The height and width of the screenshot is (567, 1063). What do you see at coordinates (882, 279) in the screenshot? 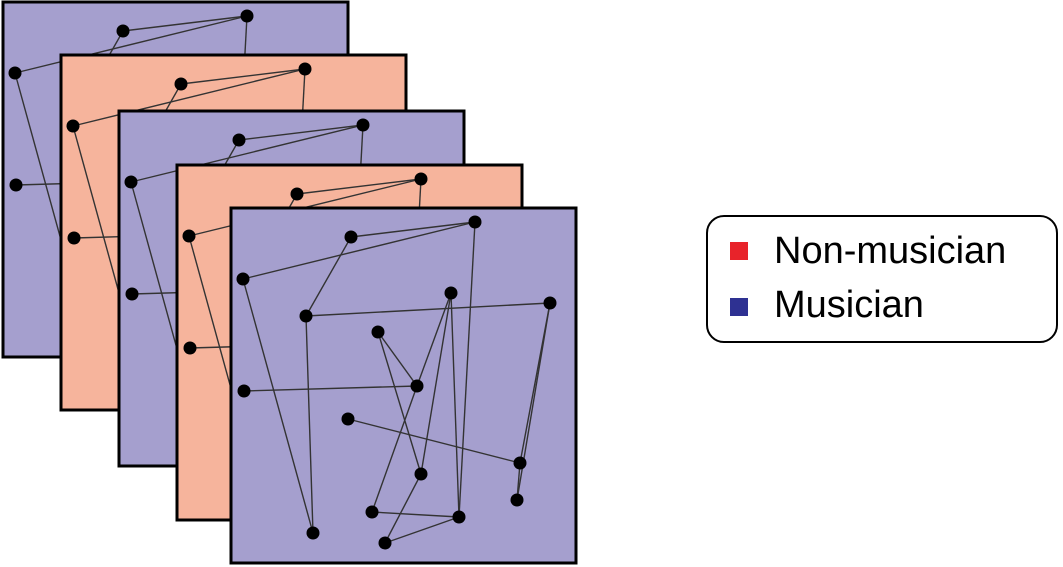
I see `legend-box: Non-musician Musician` at bounding box center [882, 279].